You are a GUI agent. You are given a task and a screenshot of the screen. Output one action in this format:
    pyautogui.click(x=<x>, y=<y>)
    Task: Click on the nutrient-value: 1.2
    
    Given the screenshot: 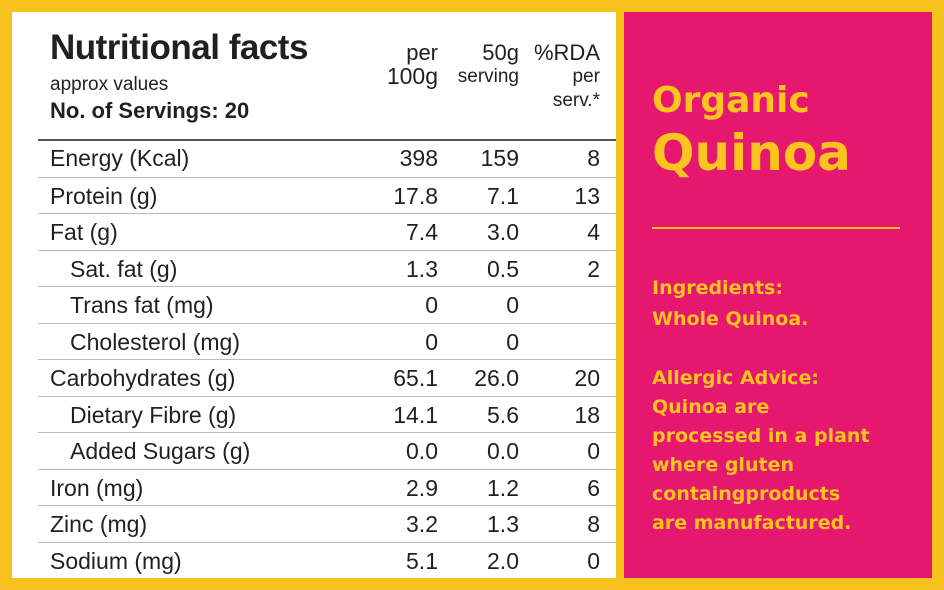 What is the action you would take?
    pyautogui.click(x=503, y=487)
    